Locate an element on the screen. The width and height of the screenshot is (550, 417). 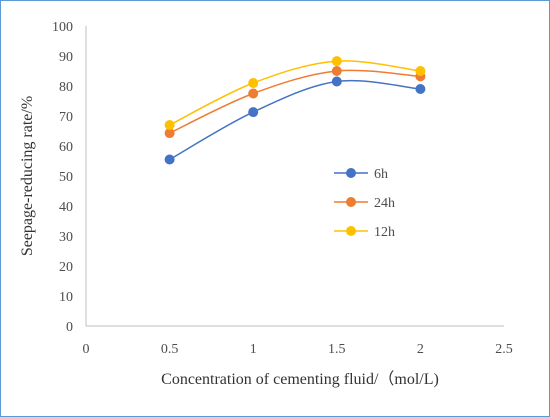
legend-item: 24h is located at coordinates (364, 203).